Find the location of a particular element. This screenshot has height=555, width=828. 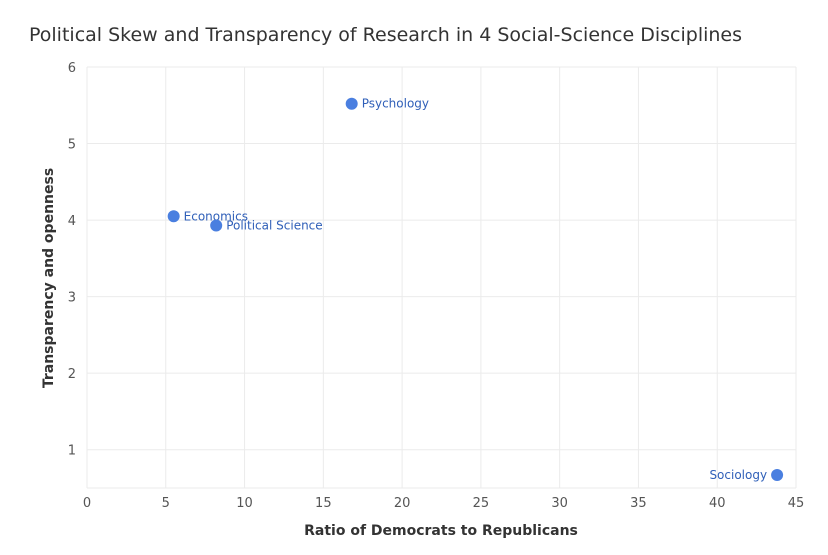

y-axis-label: Transparency and openness is located at coordinates (49, 278).